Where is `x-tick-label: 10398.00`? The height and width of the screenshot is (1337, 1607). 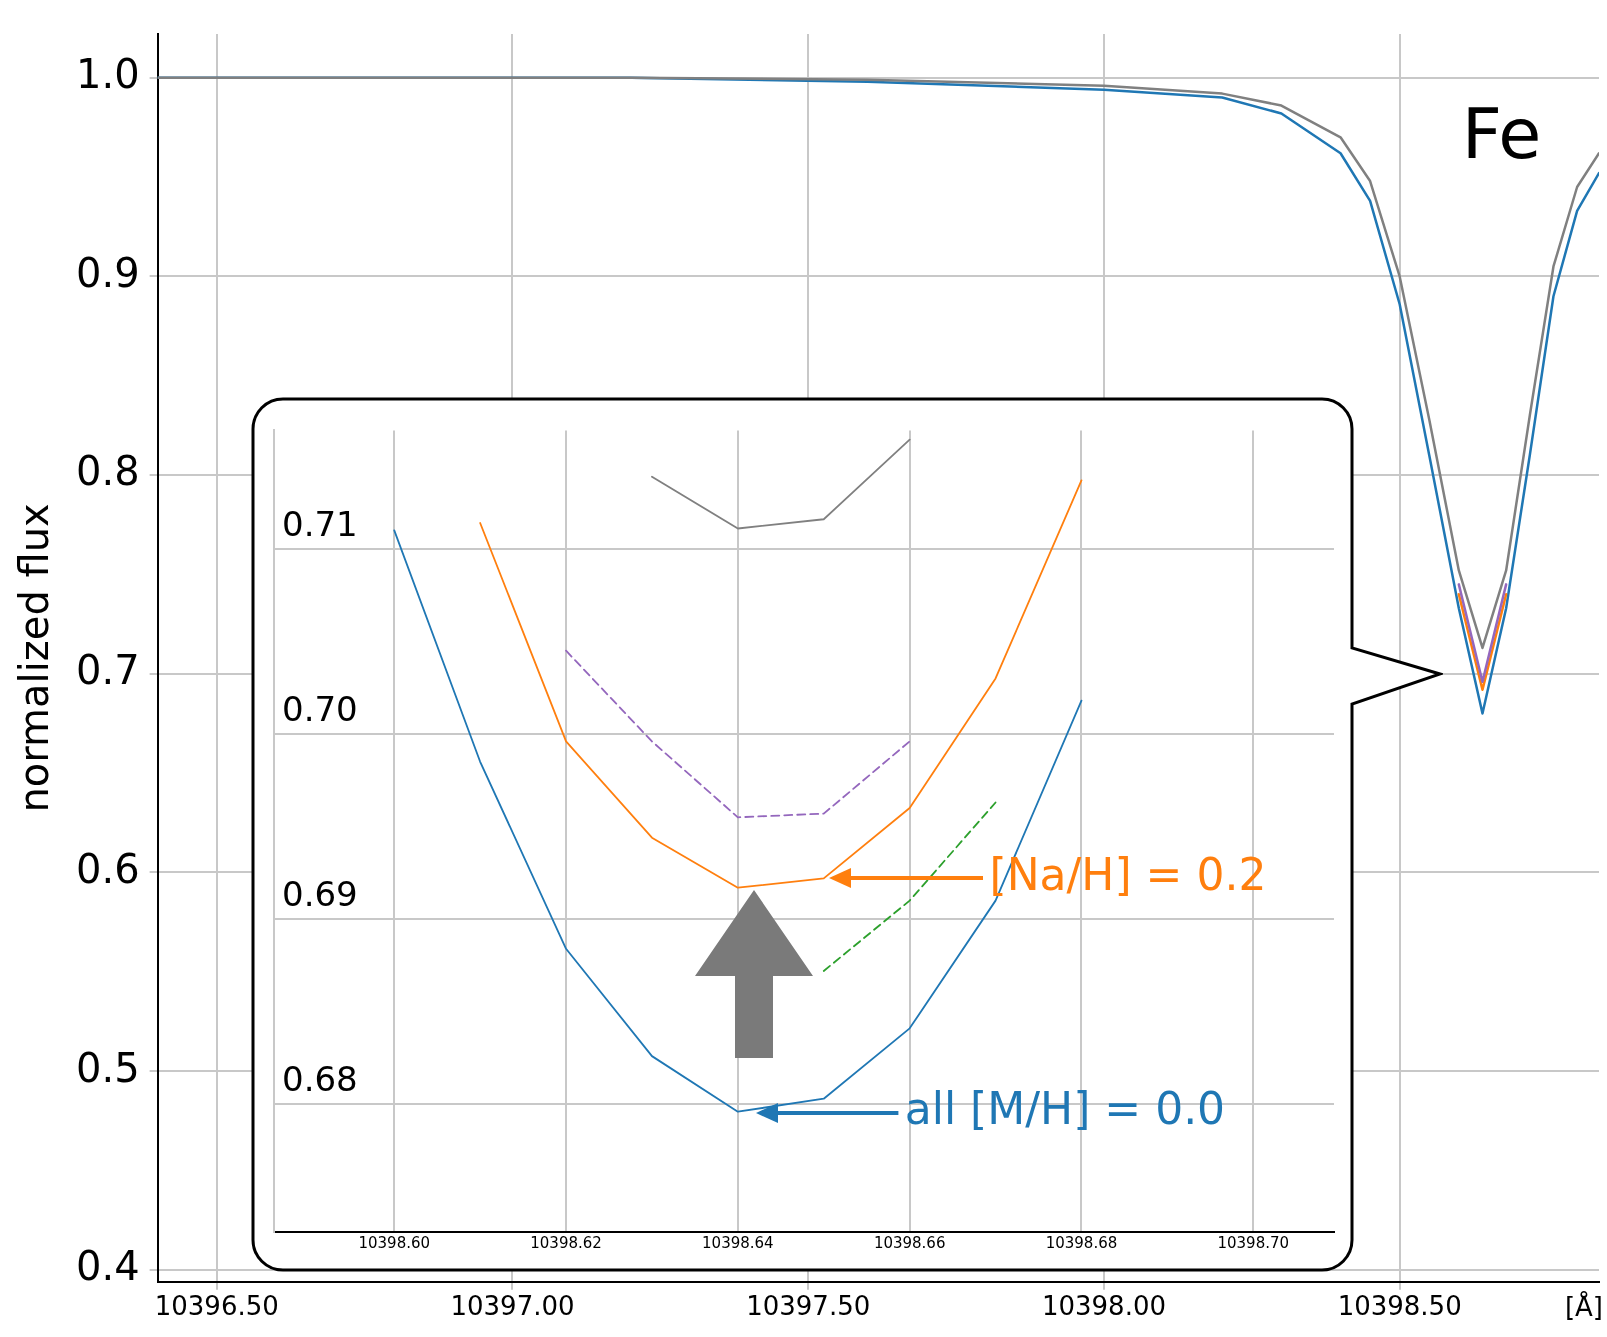
x-tick-label: 10398.00 is located at coordinates (1103, 1306).